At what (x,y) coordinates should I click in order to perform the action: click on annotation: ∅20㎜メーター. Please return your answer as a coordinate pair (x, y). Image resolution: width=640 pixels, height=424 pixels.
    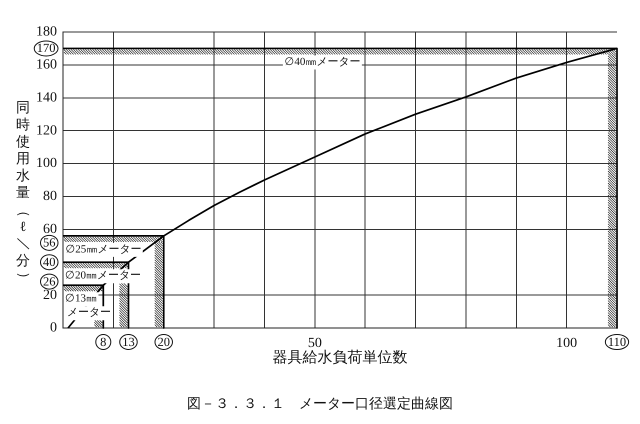
    Looking at the image, I should click on (103, 276).